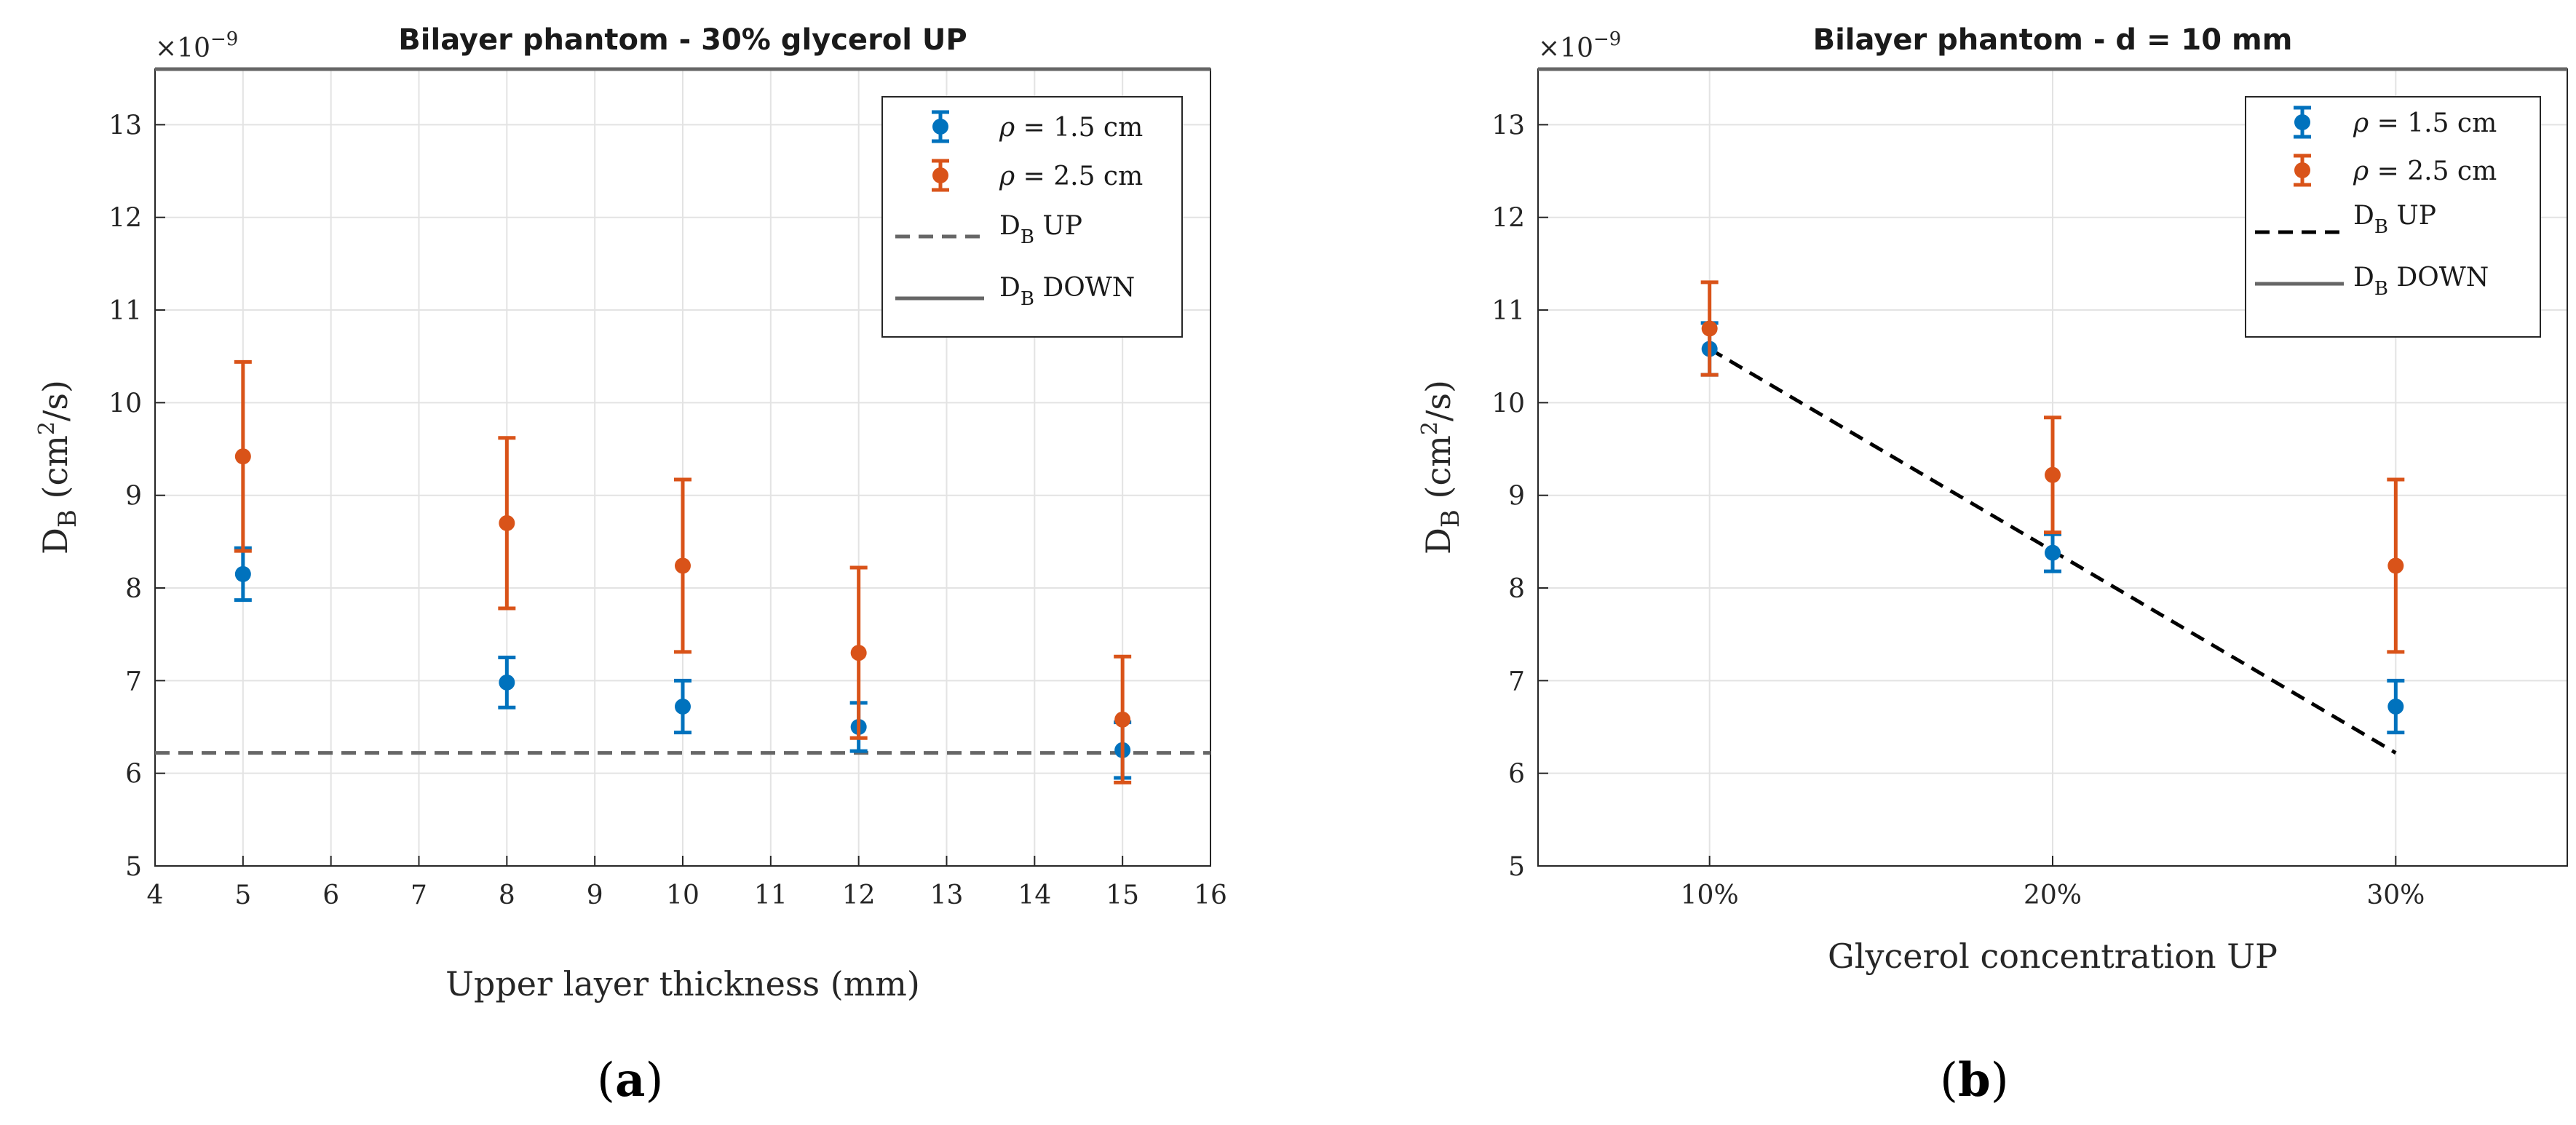 The width and height of the screenshot is (2576, 1125). What do you see at coordinates (507, 895) in the screenshot?
I see `x-tick-label: 8` at bounding box center [507, 895].